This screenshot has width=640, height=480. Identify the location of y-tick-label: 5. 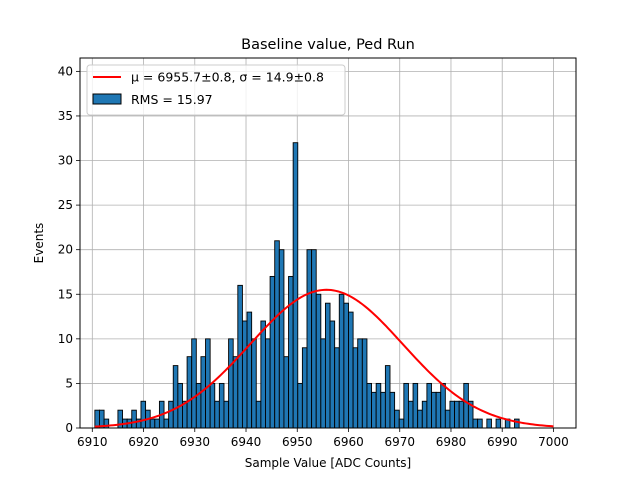
(69, 383).